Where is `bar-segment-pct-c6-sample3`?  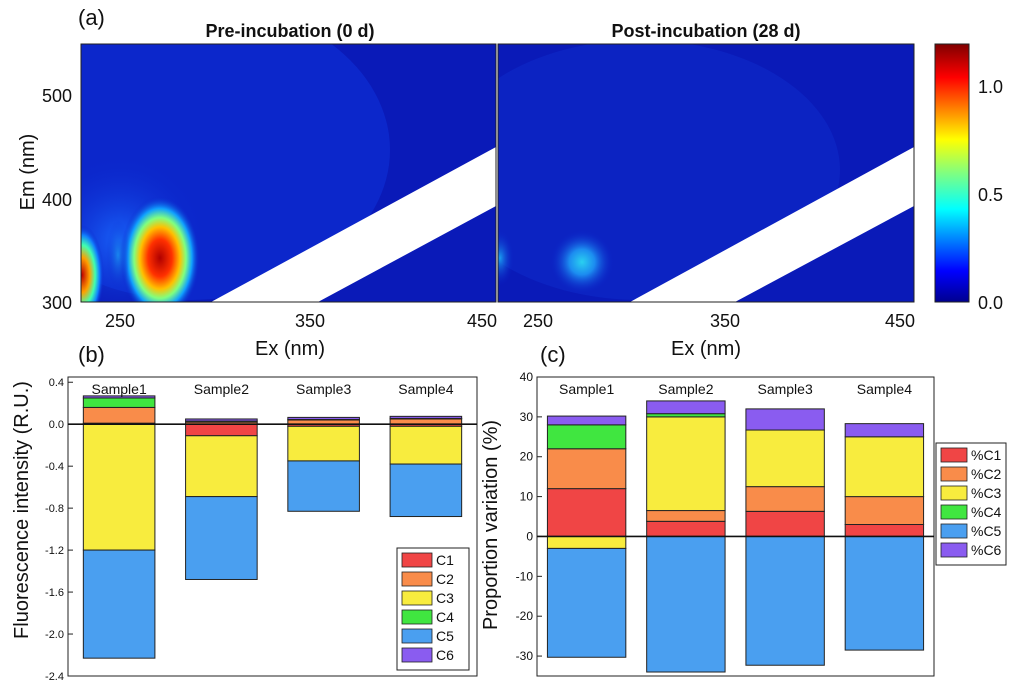 bar-segment-pct-c6-sample3 is located at coordinates (785, 419).